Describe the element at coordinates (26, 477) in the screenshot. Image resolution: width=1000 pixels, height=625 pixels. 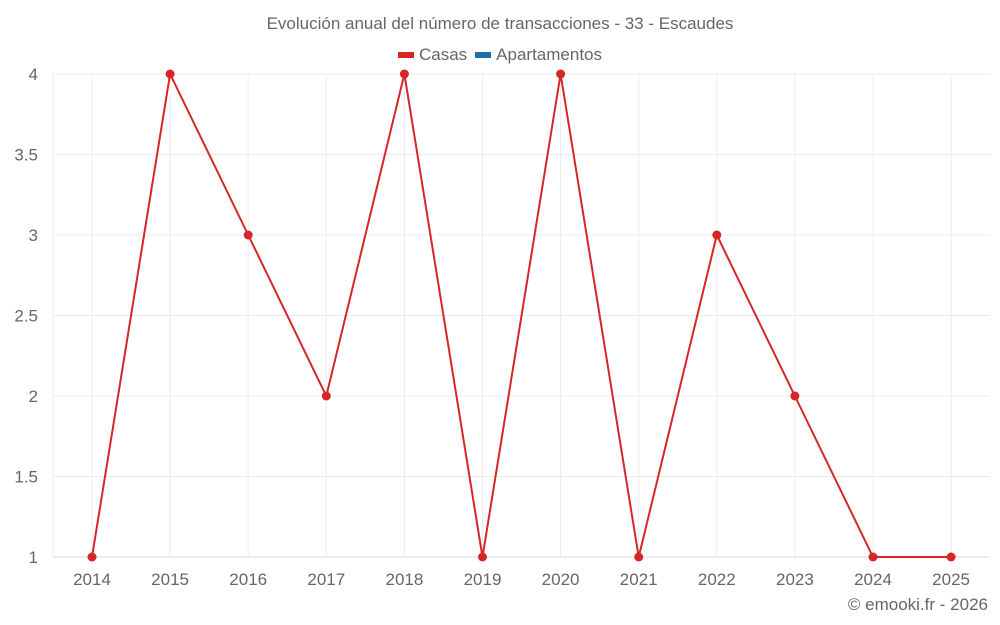
I see `y-tick-label: 1.5` at that location.